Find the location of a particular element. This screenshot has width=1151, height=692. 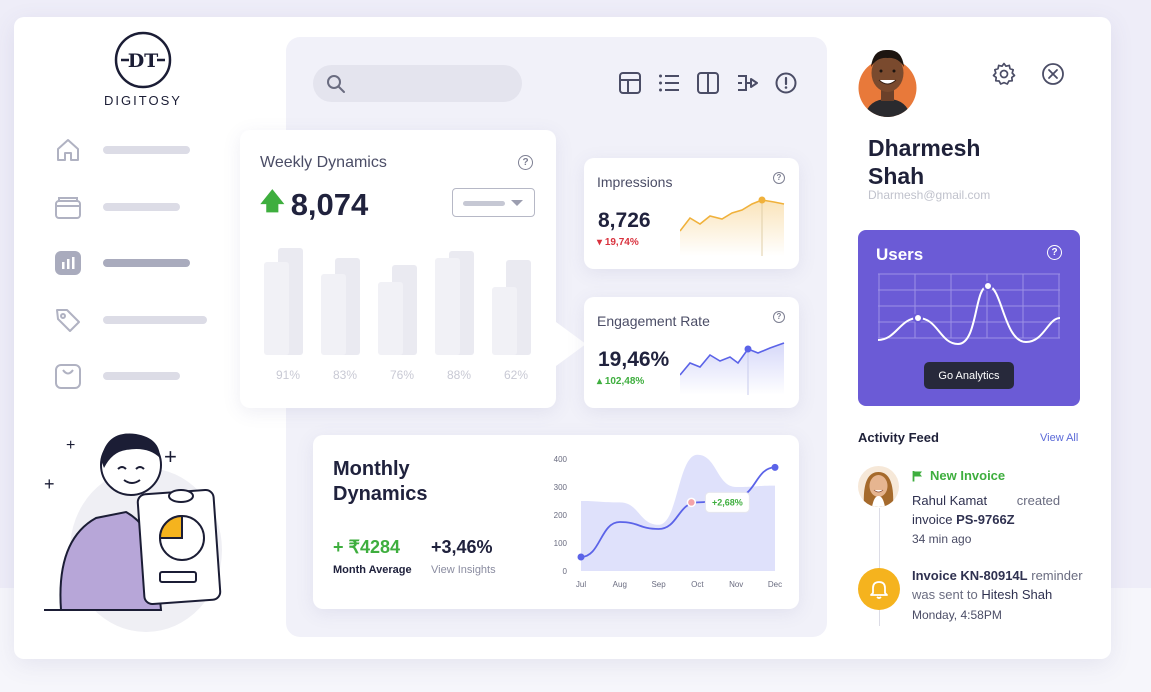

caret-up-icon: ▴ is located at coordinates (600, 381).